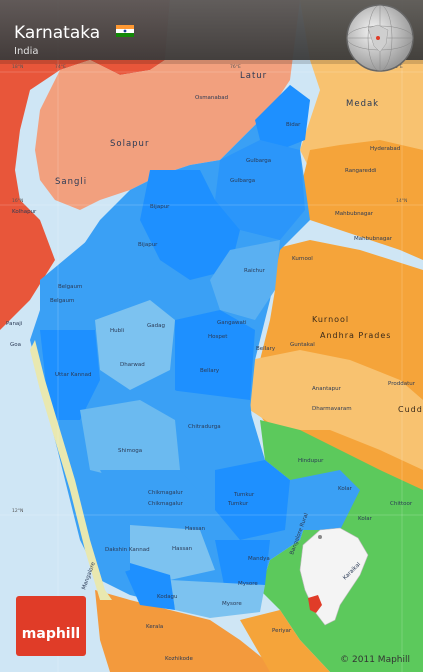 Image resolution: width=423 pixels, height=672 pixels. What do you see at coordinates (156, 326) in the screenshot?
I see `city-gadag: Gadag` at bounding box center [156, 326].